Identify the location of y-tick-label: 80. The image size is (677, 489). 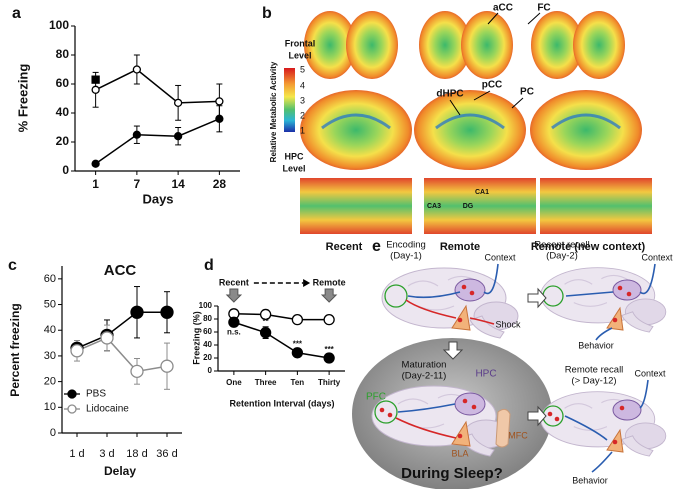
(207, 318).